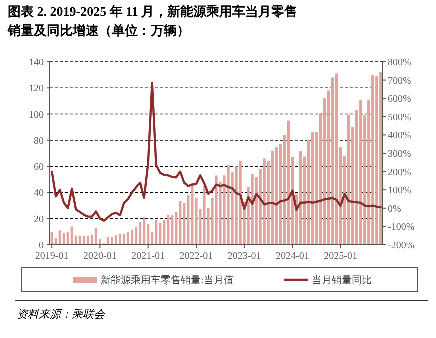  I want to click on x-tick-label: 2024-01, so click(293, 256).